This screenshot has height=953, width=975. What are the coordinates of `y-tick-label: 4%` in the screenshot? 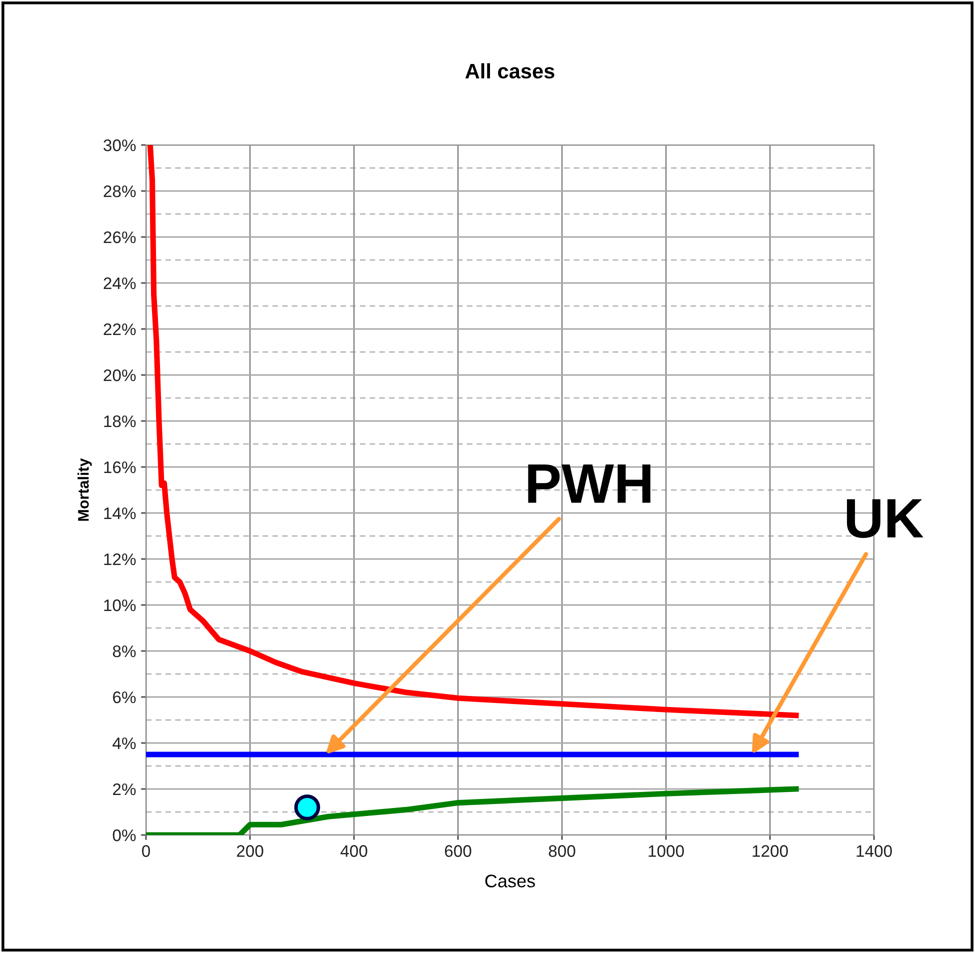 It's located at (124, 743).